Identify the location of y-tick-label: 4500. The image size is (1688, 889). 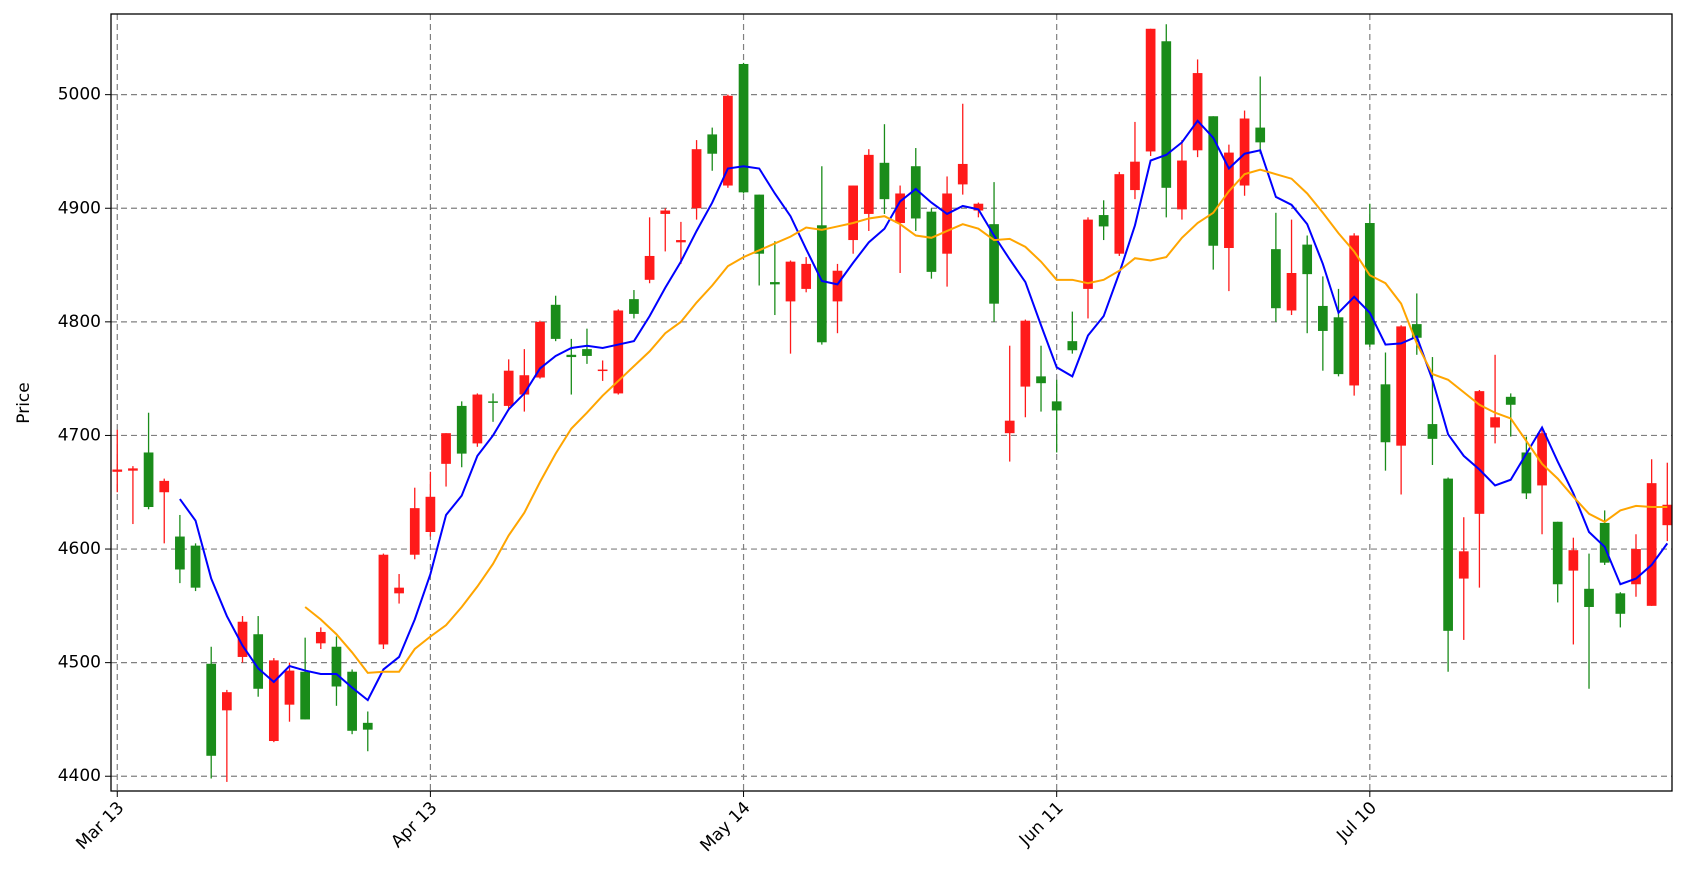
(79, 663).